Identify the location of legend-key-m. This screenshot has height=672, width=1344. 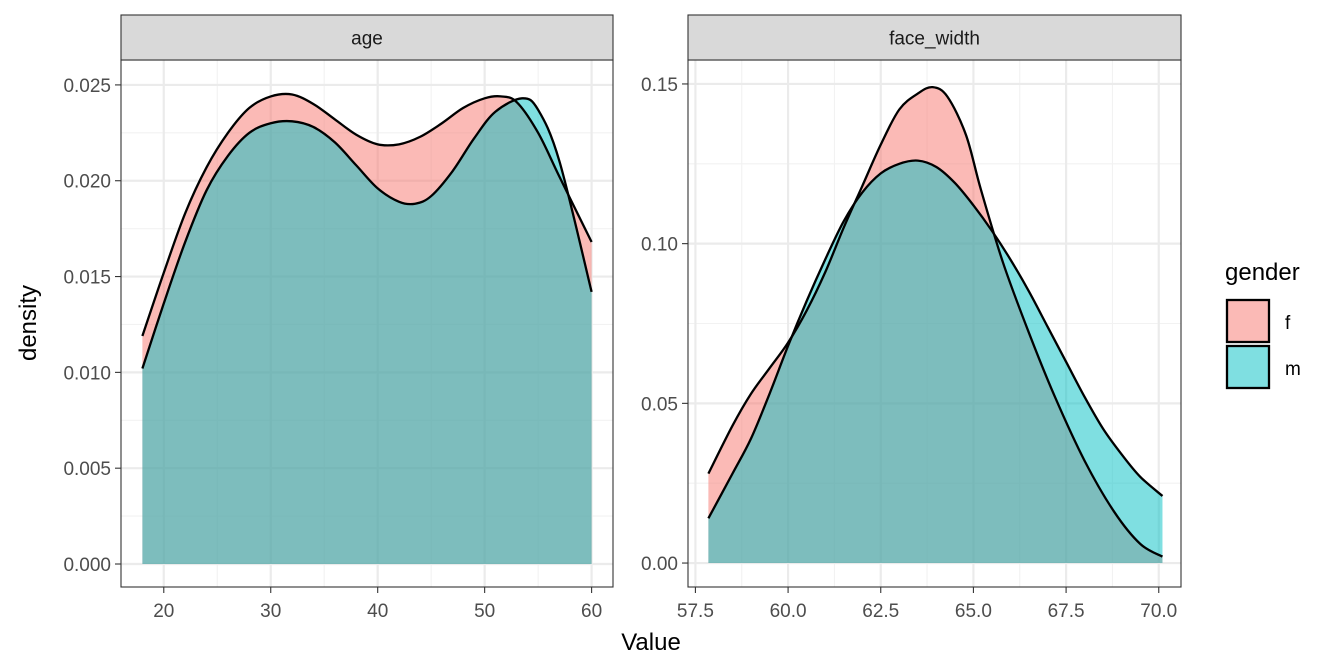
(1248, 367).